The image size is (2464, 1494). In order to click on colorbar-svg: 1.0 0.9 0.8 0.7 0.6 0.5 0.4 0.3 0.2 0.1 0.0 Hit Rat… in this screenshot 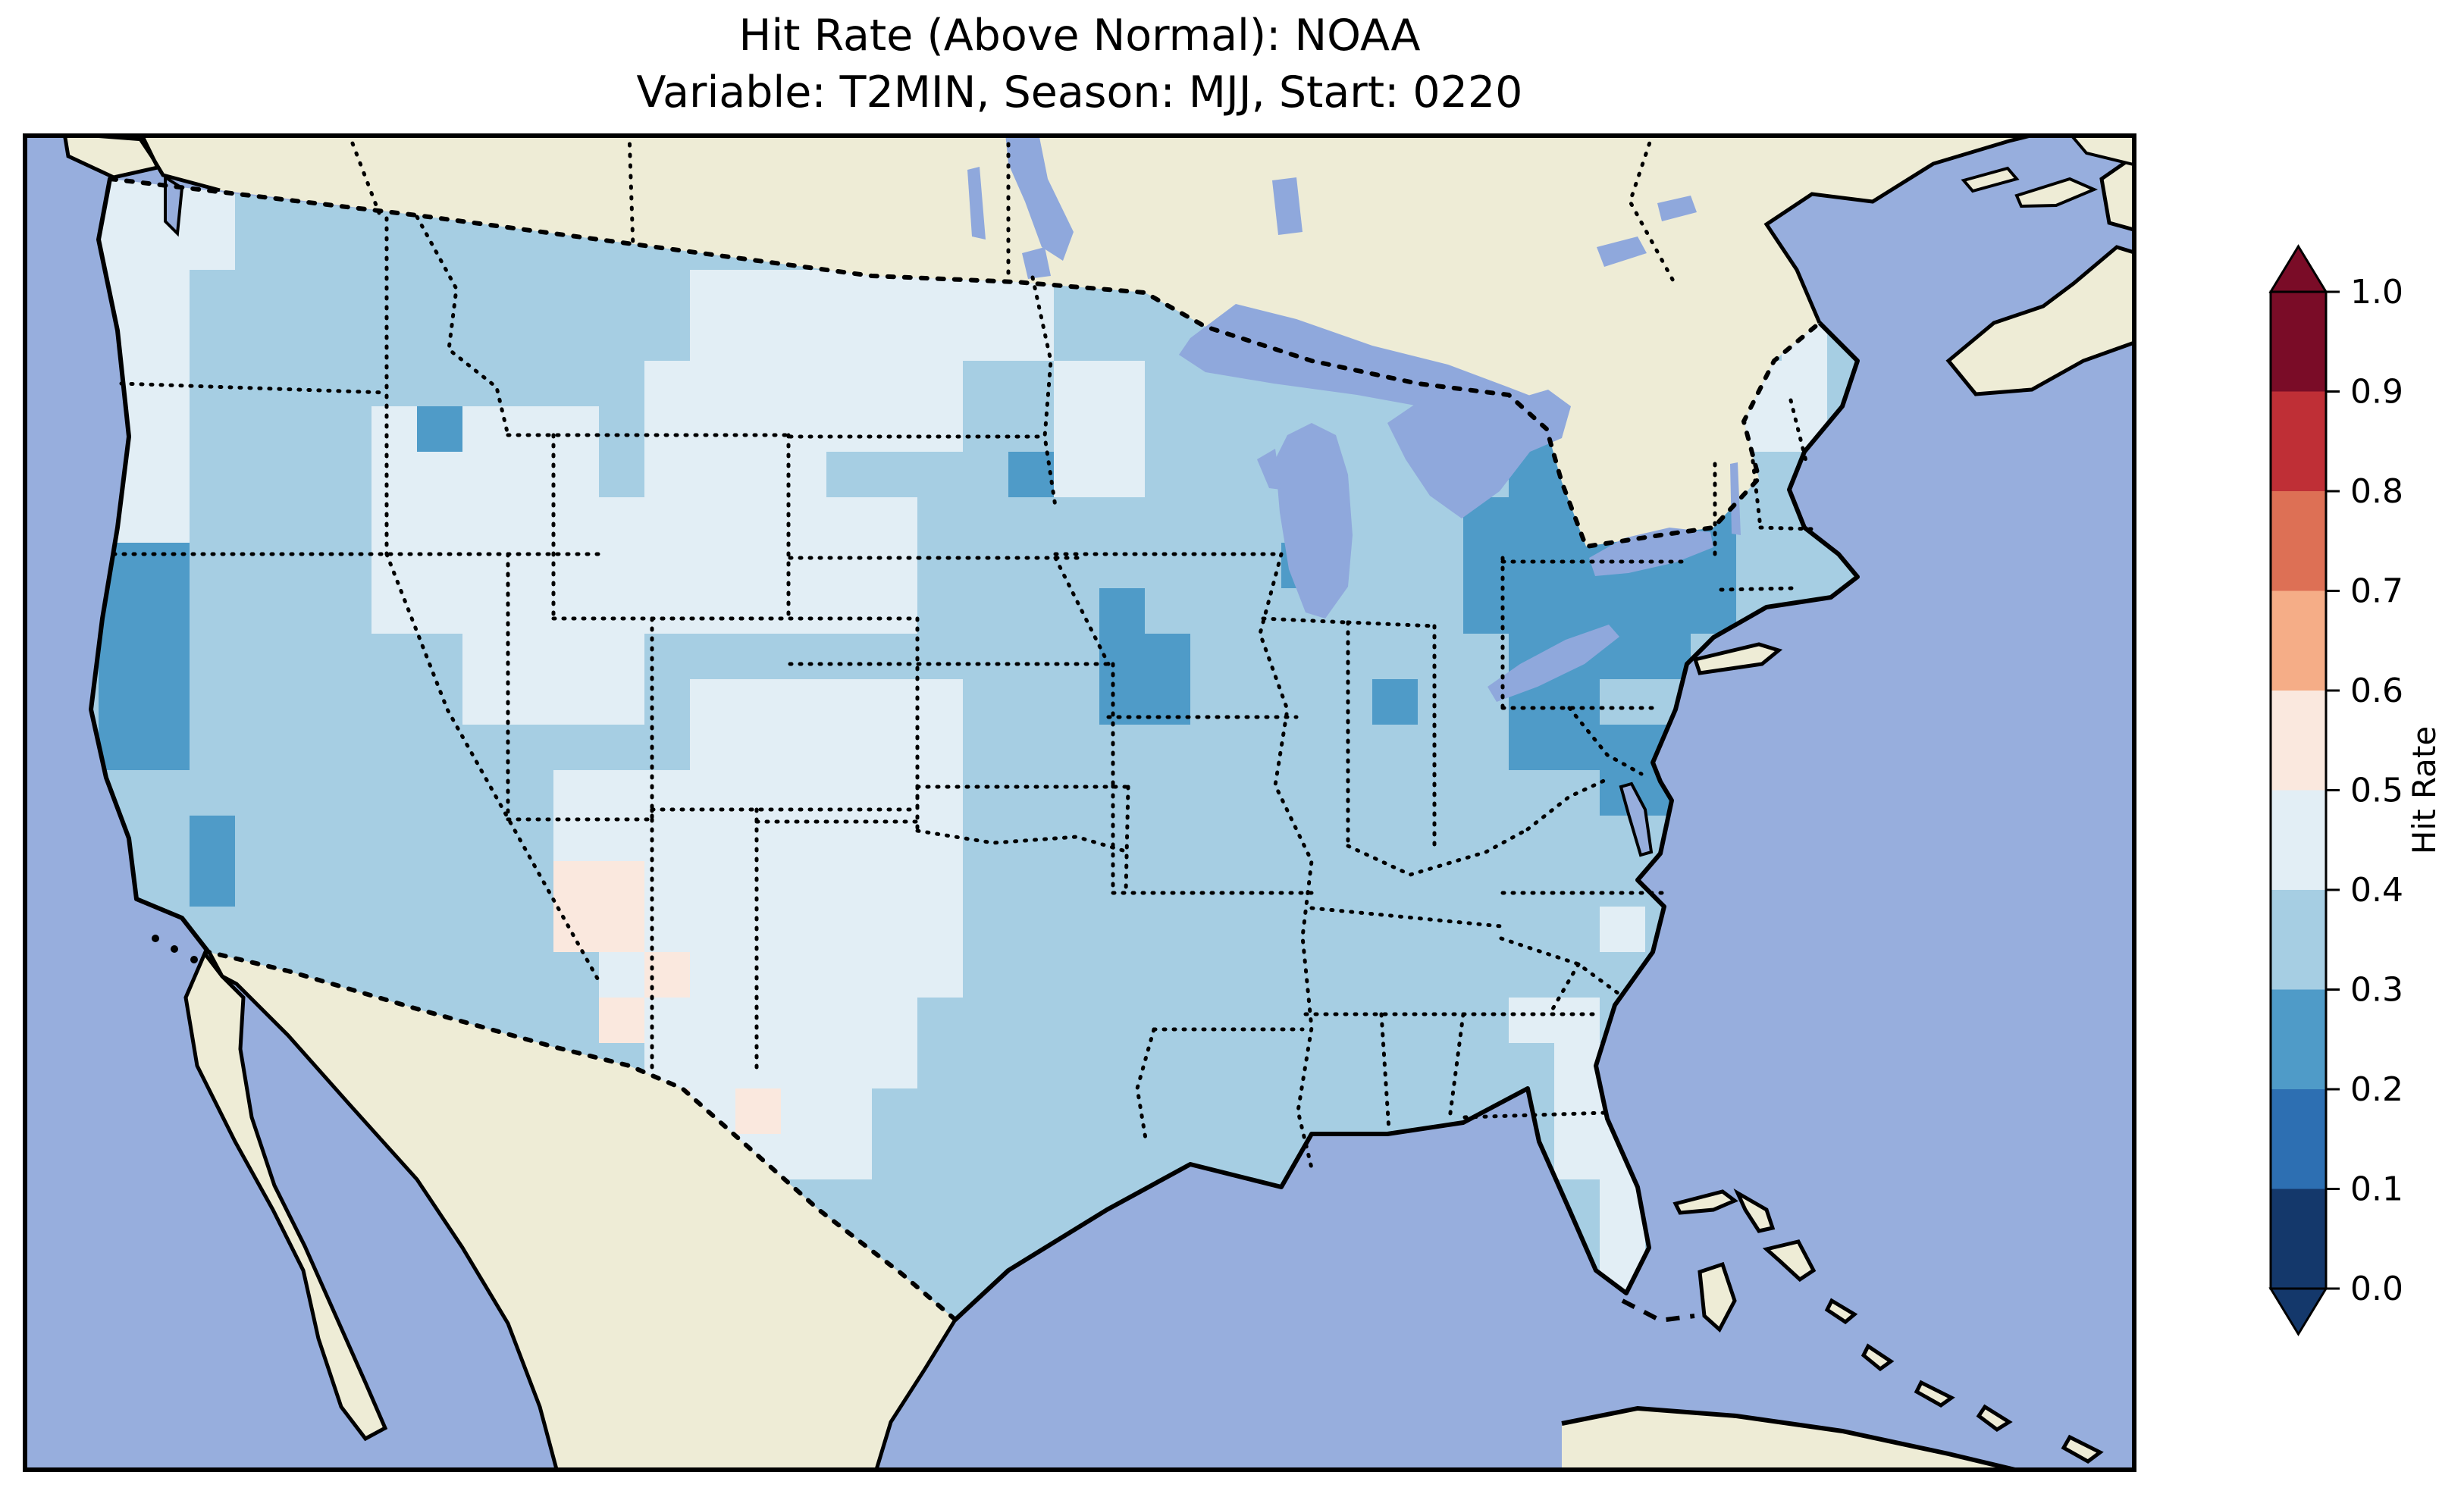, I will do `click(2355, 790)`.